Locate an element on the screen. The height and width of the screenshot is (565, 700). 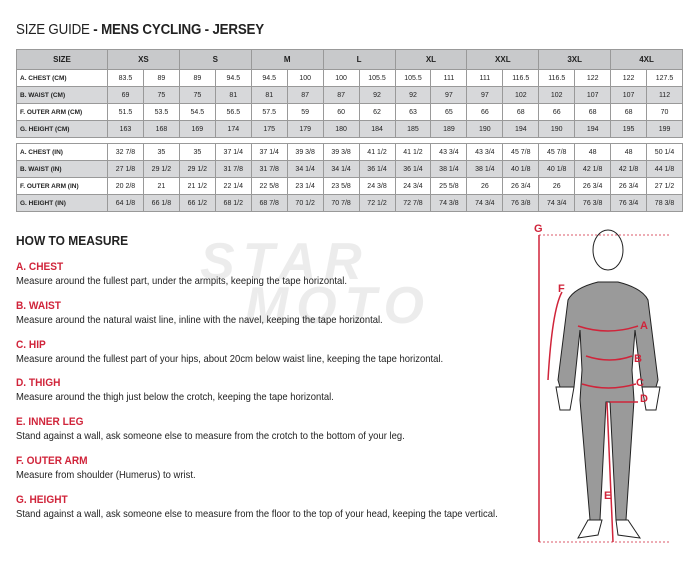
table-cell: 83.5 is located at coordinates (125, 78).